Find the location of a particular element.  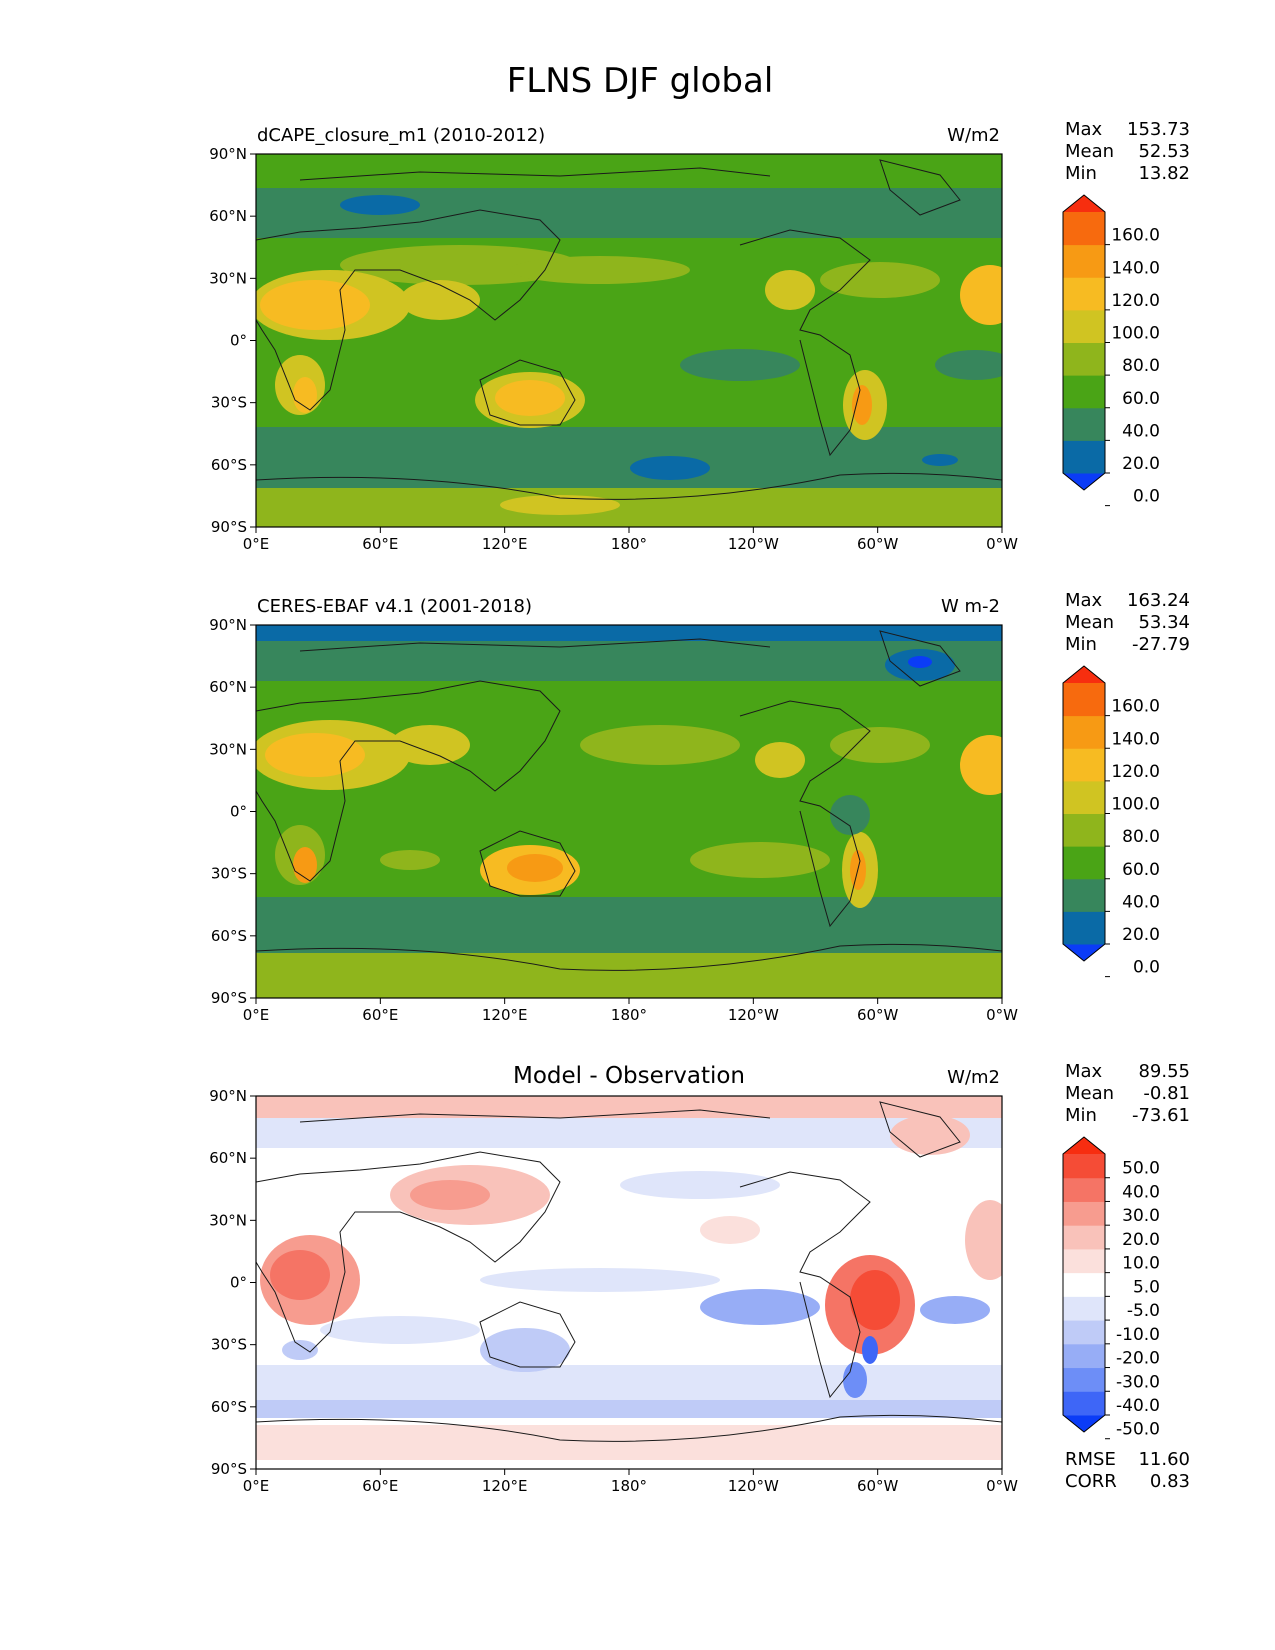

colorbar-tick-label: -30.0 is located at coordinates (1138, 1382).